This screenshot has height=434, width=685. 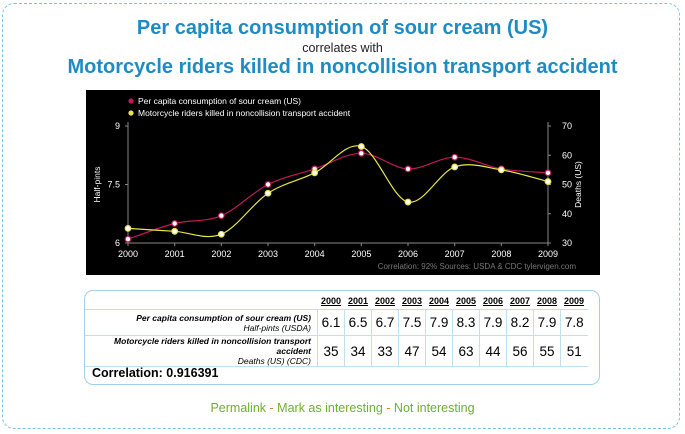 I want to click on x-tick-label: 2004, so click(x=315, y=254).